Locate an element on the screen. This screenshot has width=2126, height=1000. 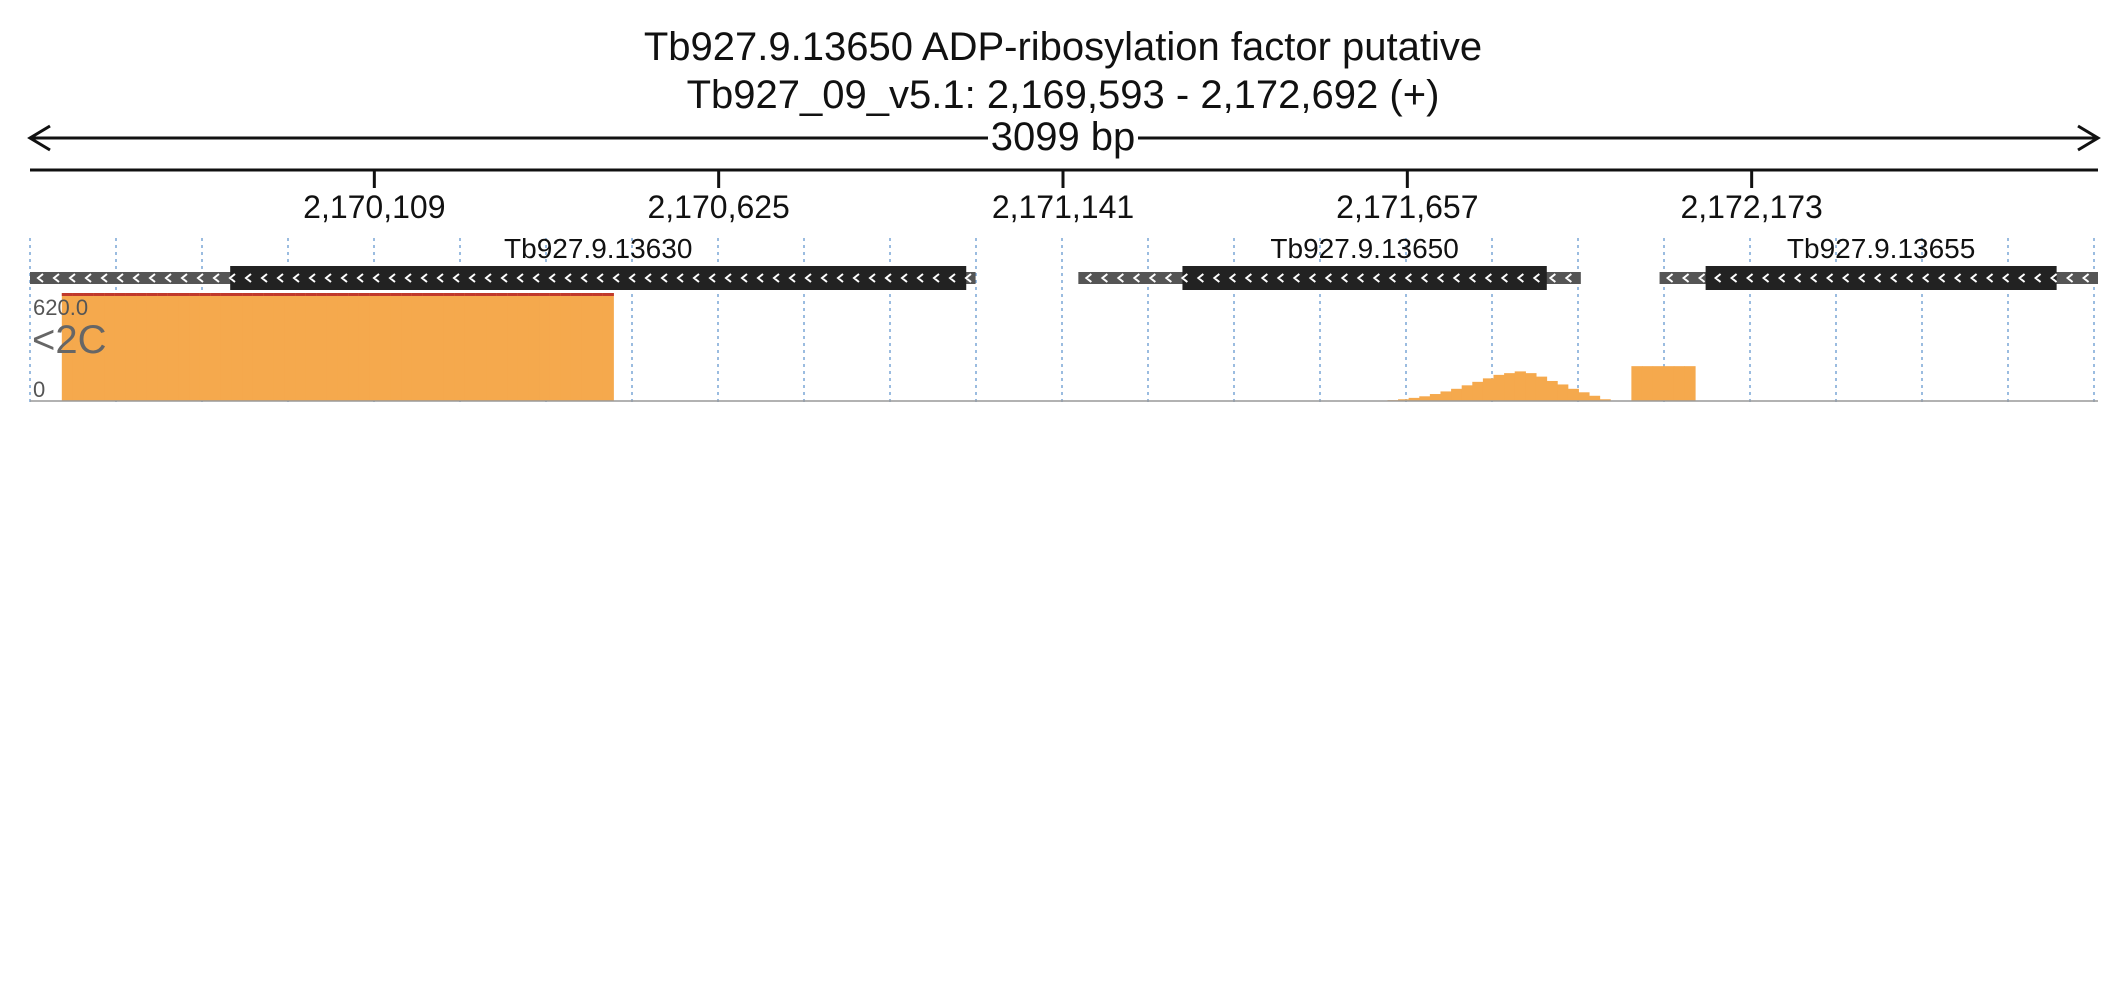
track-name: <2C is located at coordinates (69, 340).